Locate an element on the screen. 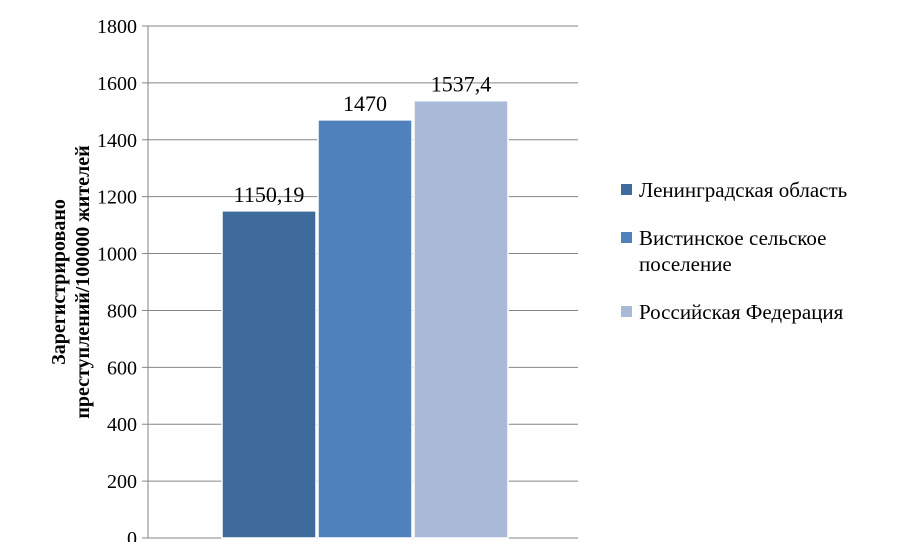 This screenshot has height=547, width=905. legend-label: Российская Федерация is located at coordinates (741, 312).